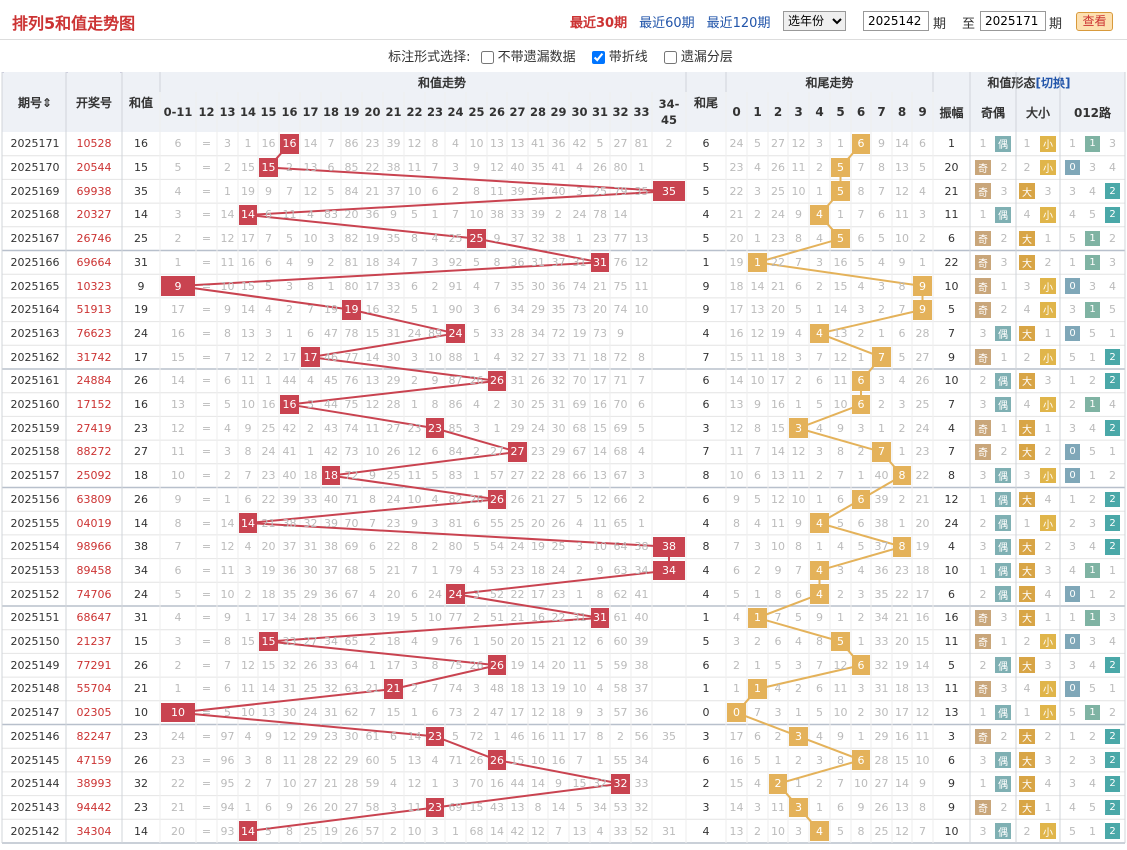  Describe the element at coordinates (861, 144) in the screenshot. I see `tail-hit: 6` at that location.